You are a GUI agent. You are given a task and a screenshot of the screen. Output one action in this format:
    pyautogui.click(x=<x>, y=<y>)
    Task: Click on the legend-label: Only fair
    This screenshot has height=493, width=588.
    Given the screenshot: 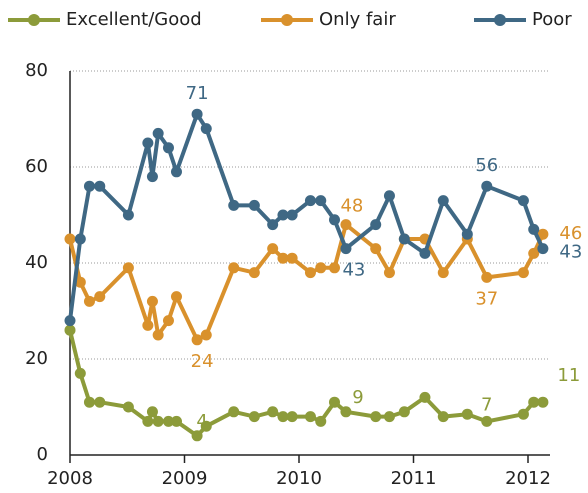 What is the action you would take?
    pyautogui.click(x=357, y=19)
    